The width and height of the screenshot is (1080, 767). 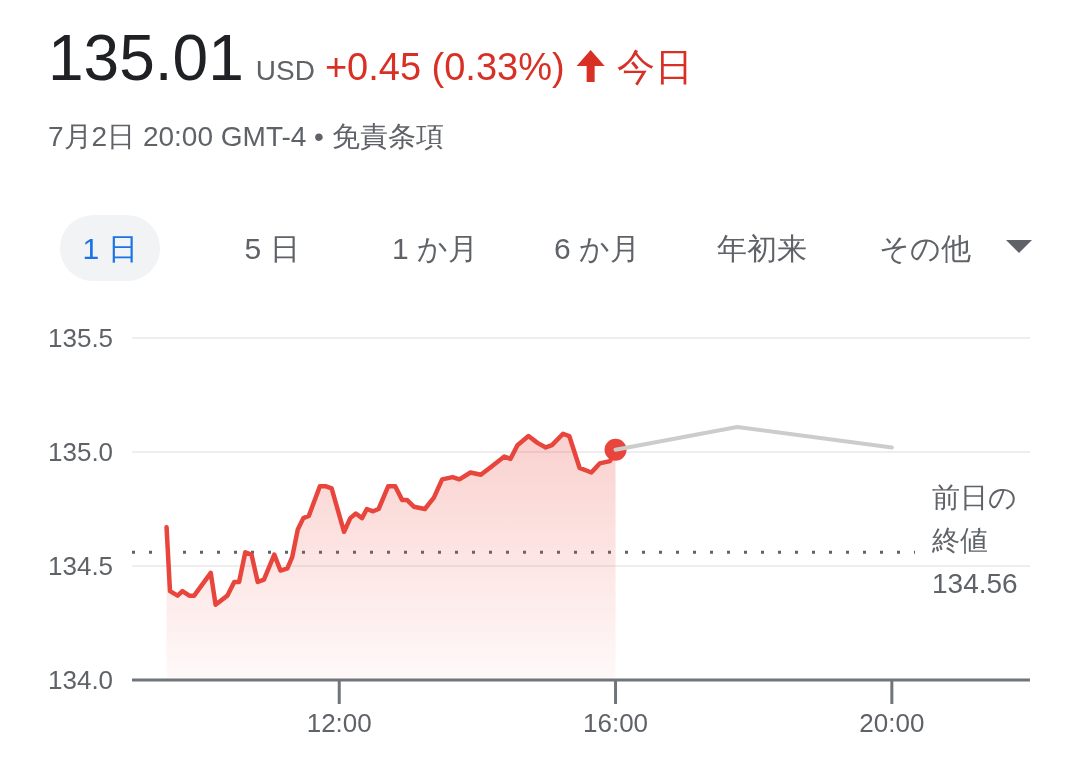 What do you see at coordinates (616, 723) in the screenshot?
I see `x-tick-label: 16:00` at bounding box center [616, 723].